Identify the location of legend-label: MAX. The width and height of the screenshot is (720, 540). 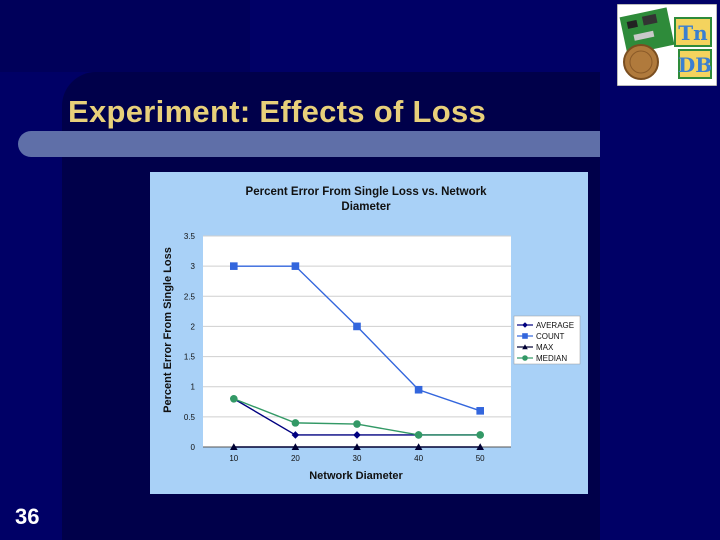
(545, 347).